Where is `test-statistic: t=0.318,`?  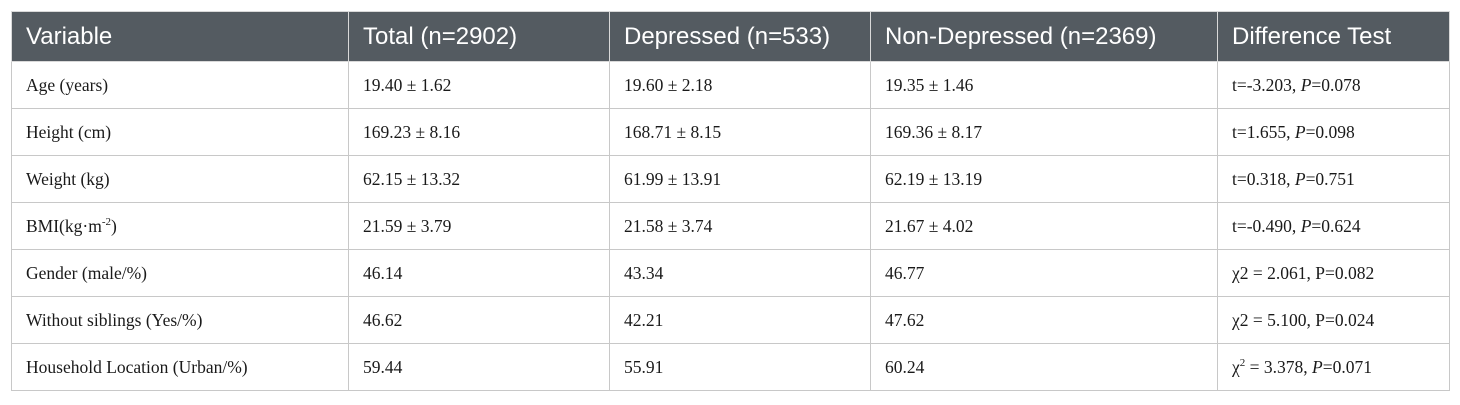
test-statistic: t=0.318, is located at coordinates (1261, 178).